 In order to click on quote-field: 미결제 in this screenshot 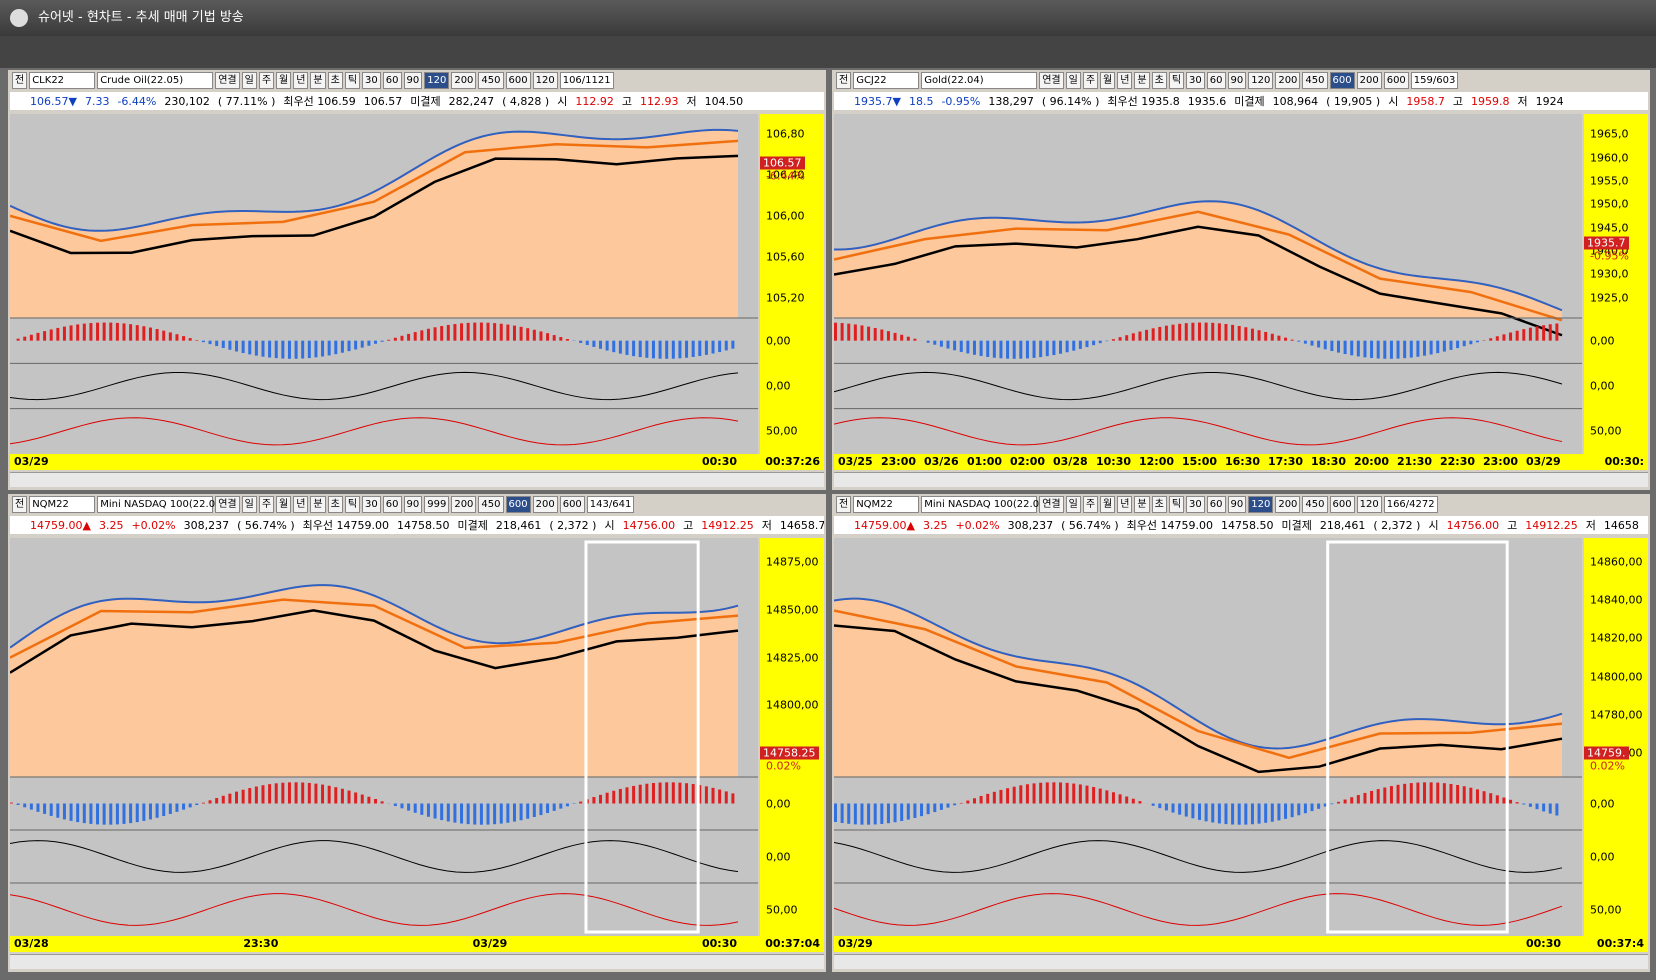, I will do `click(472, 525)`.